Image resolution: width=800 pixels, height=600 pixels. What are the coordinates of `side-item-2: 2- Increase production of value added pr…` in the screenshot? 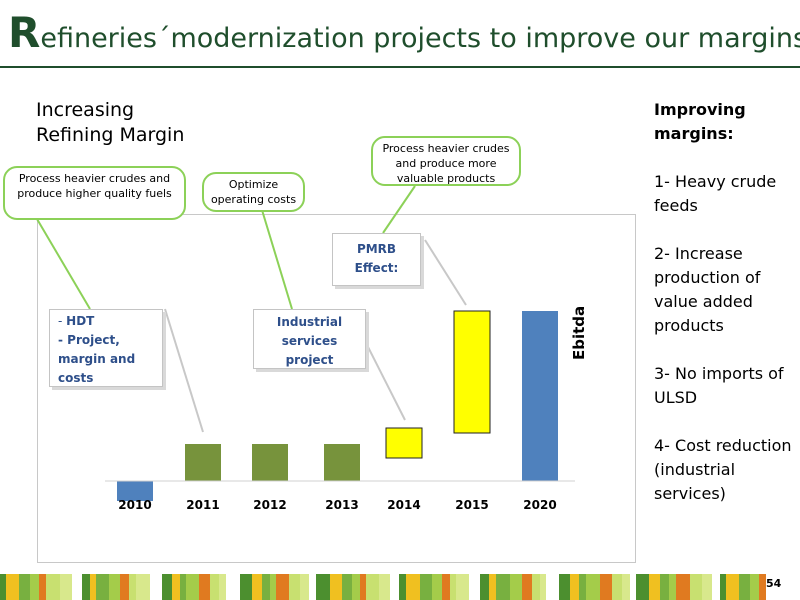 It's located at (707, 289).